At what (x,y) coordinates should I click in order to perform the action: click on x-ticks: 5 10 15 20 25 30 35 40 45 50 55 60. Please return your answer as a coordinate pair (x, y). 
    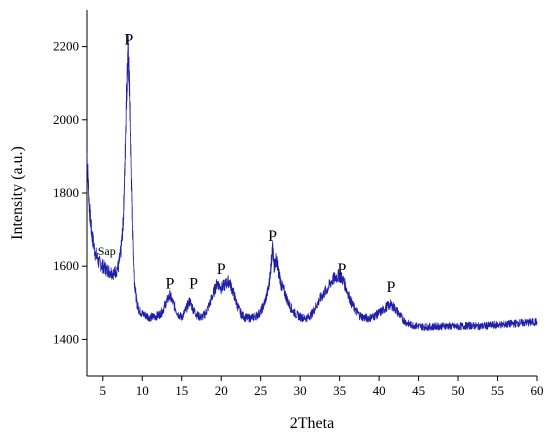
    Looking at the image, I should click on (322, 387).